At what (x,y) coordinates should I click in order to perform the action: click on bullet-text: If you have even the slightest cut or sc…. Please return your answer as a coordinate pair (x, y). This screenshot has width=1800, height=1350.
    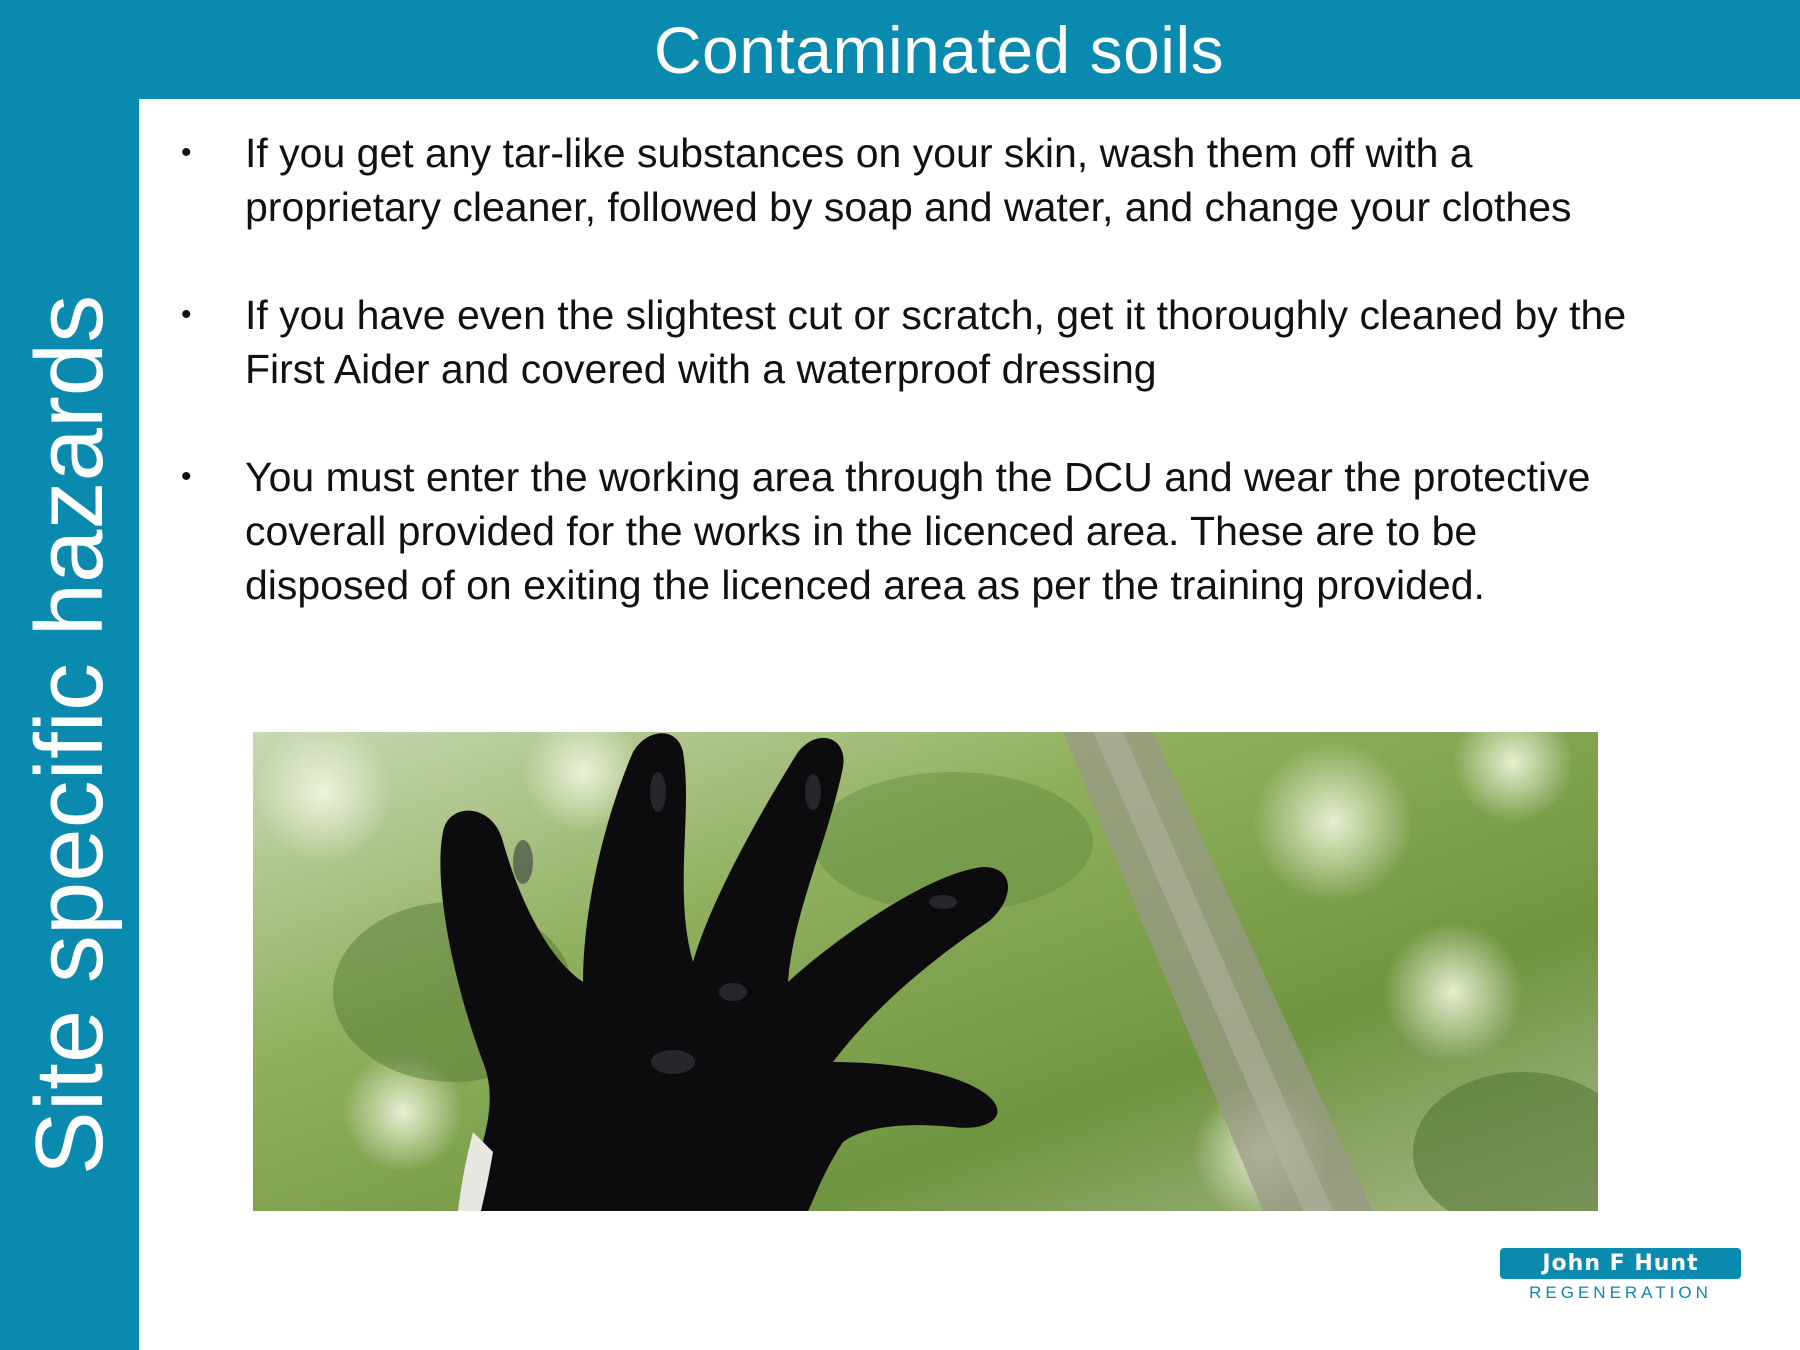
    Looking at the image, I should click on (936, 342).